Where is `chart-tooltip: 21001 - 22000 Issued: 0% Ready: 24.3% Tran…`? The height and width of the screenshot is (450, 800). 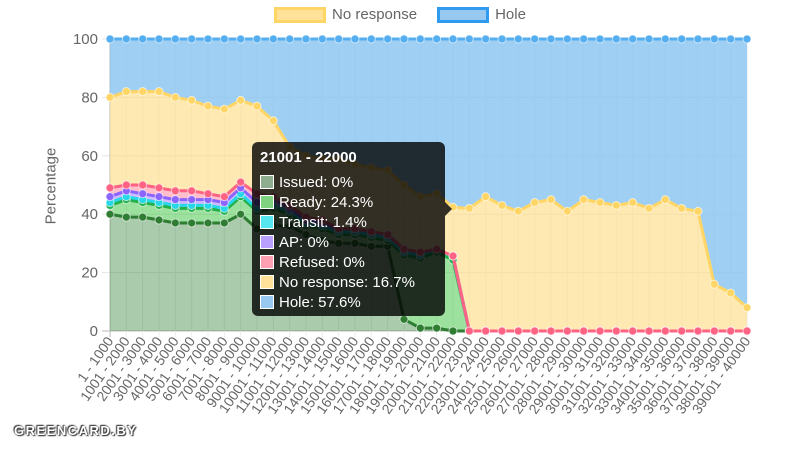
chart-tooltip: 21001 - 22000 Issued: 0% Ready: 24.3% Tran… is located at coordinates (352, 229).